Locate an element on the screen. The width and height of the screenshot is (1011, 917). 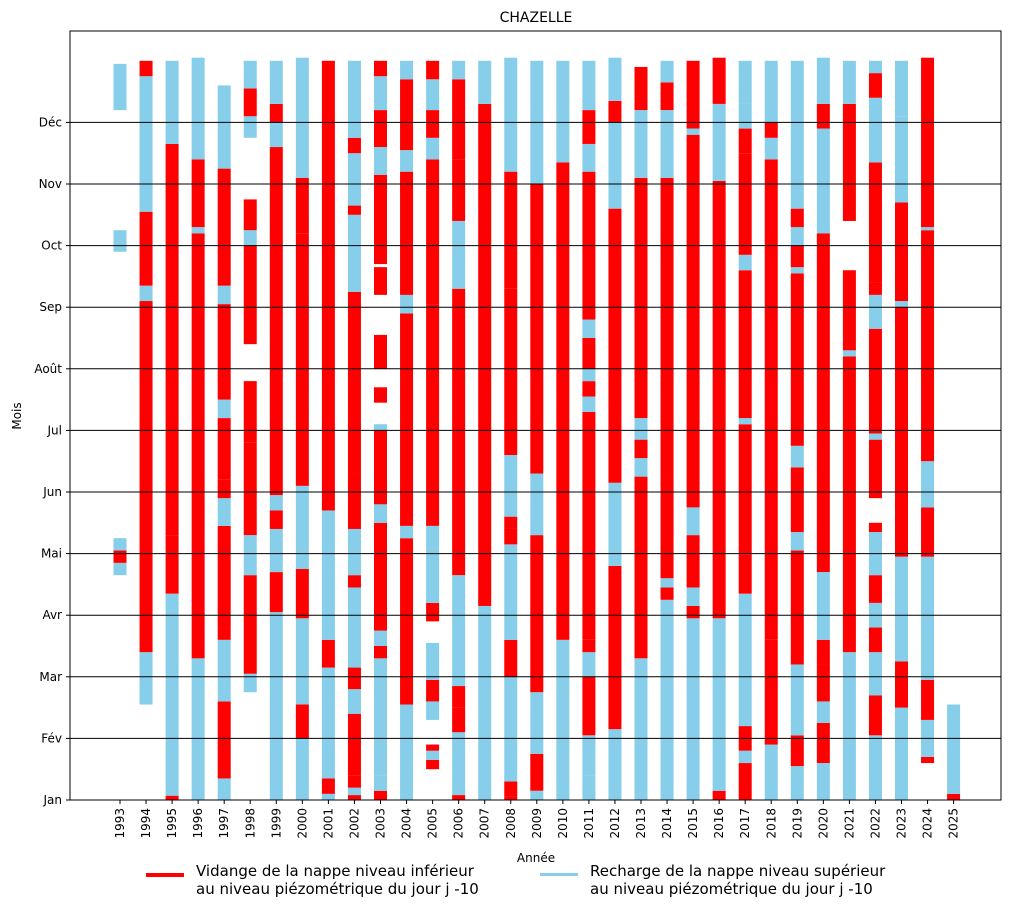
bar-segment-2015-0-recharge is located at coordinates (693, 709).